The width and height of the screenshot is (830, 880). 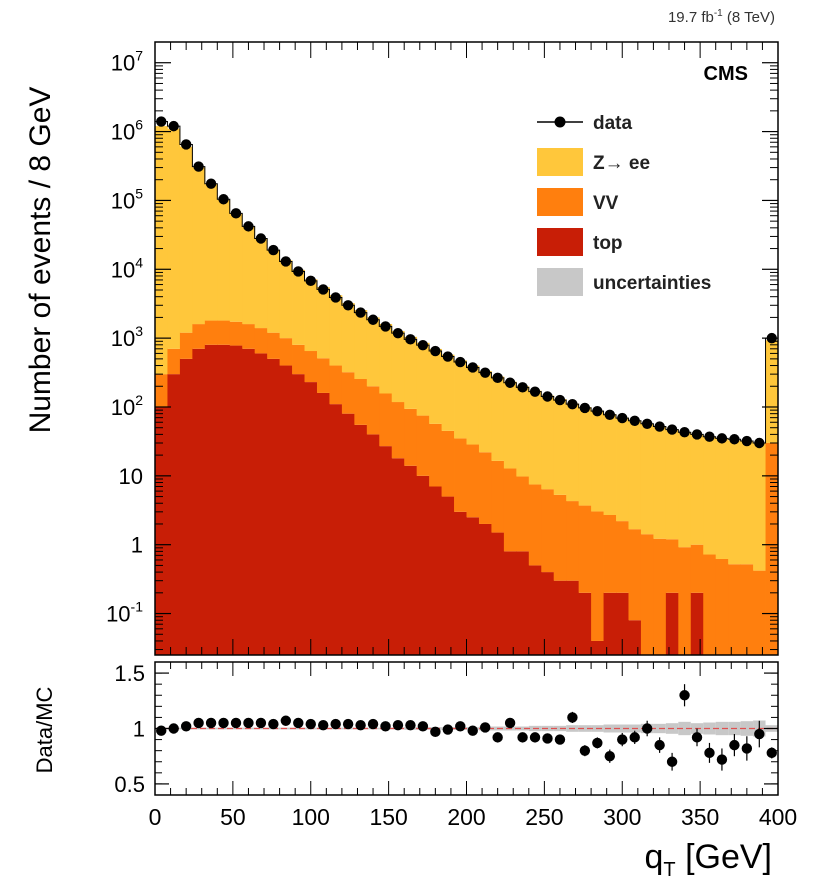 What do you see at coordinates (608, 243) in the screenshot?
I see `legend-label: top` at bounding box center [608, 243].